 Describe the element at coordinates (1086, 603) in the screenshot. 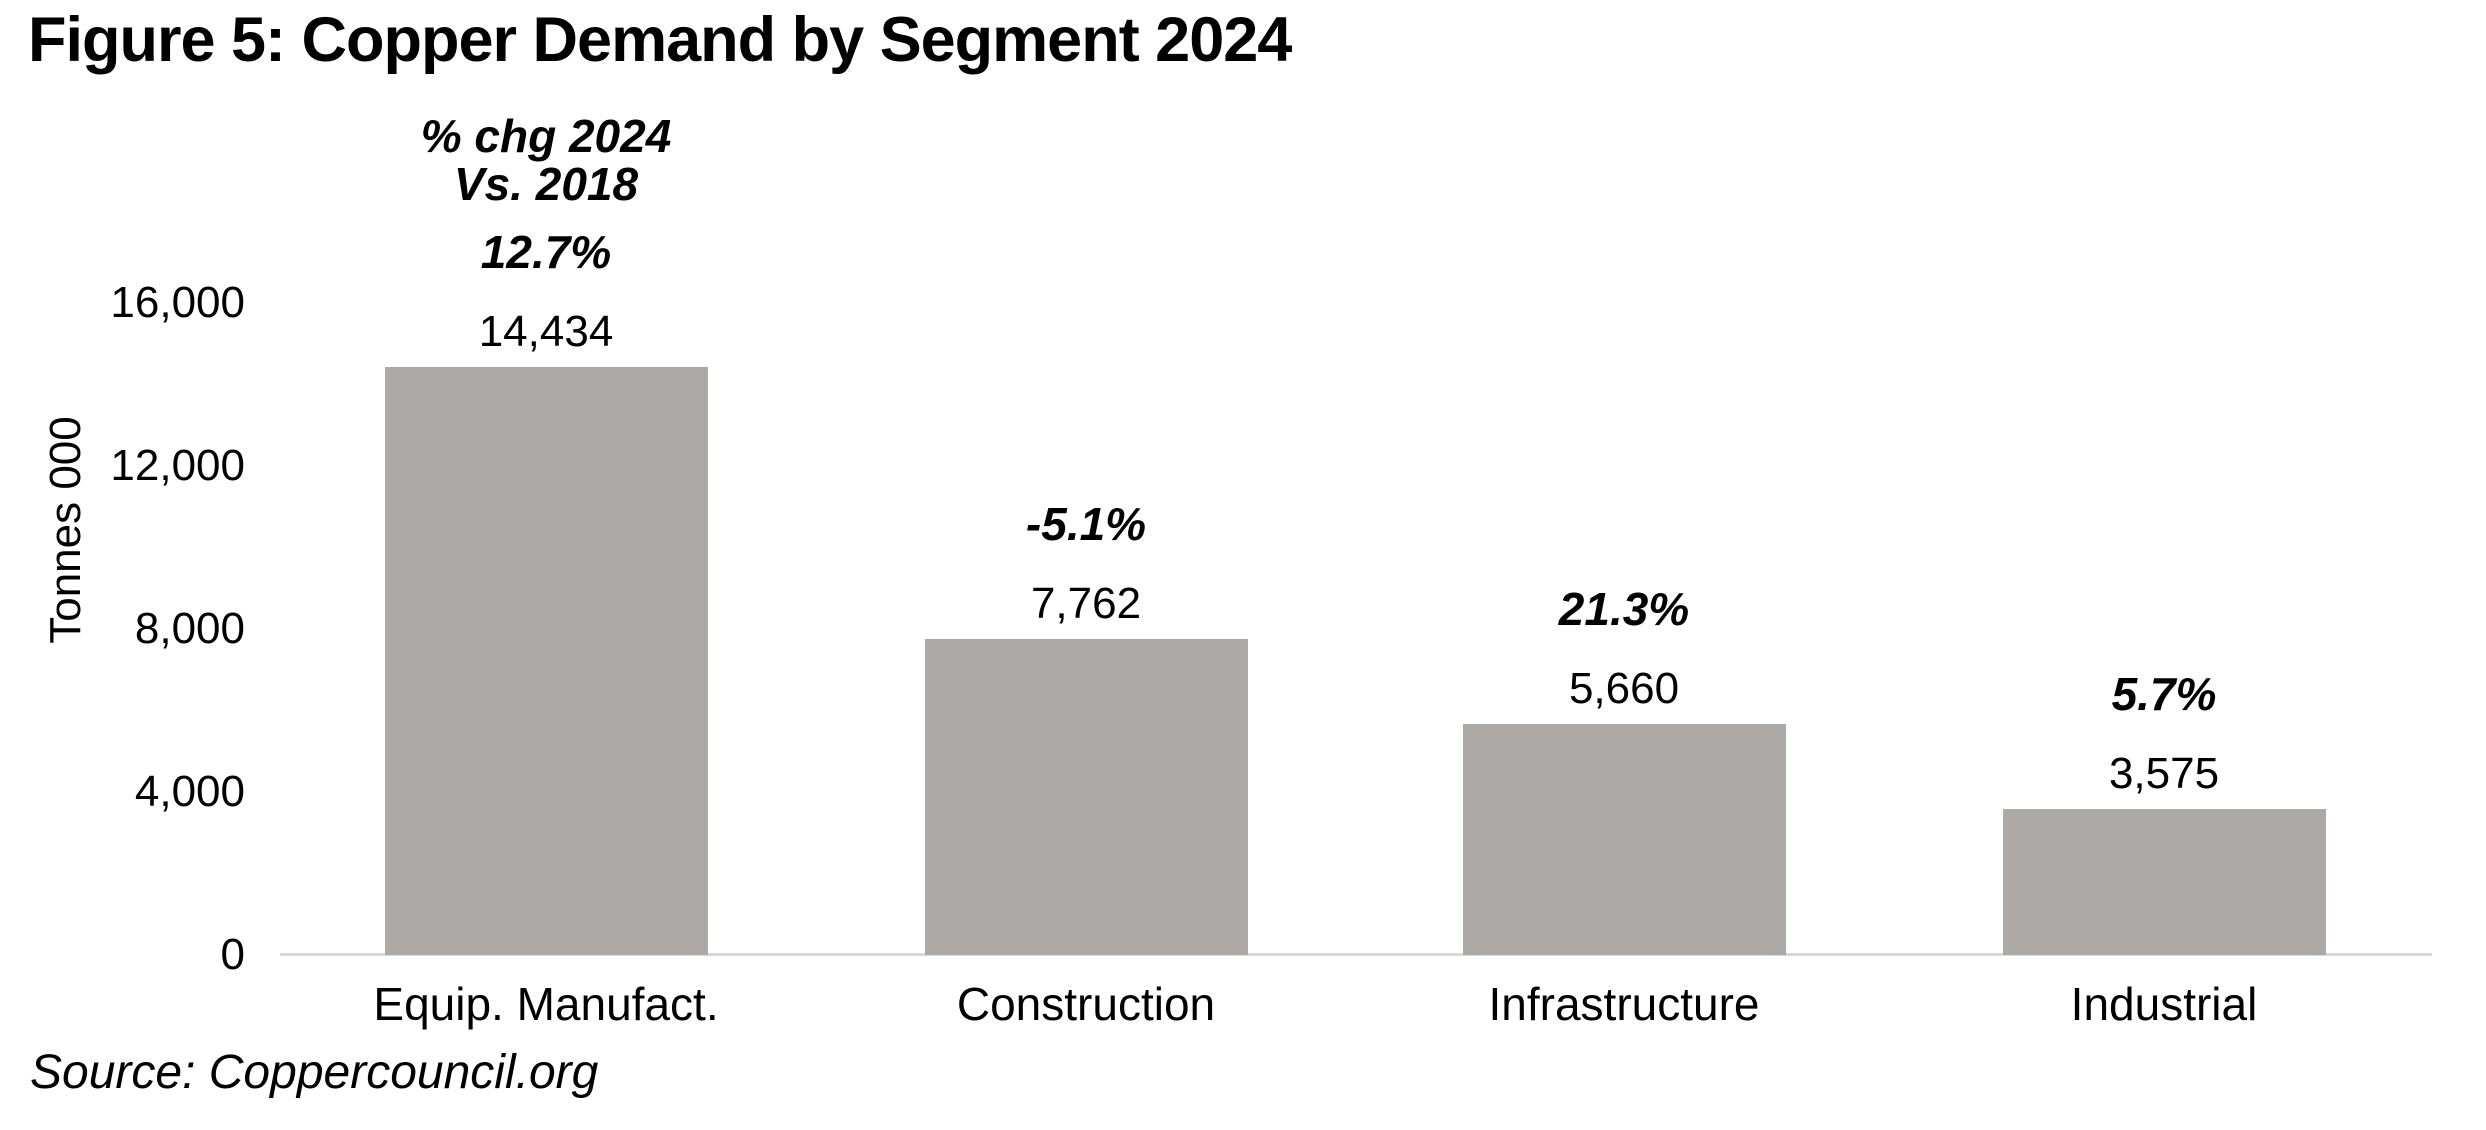

I see `bar-value-label: 7,762` at that location.